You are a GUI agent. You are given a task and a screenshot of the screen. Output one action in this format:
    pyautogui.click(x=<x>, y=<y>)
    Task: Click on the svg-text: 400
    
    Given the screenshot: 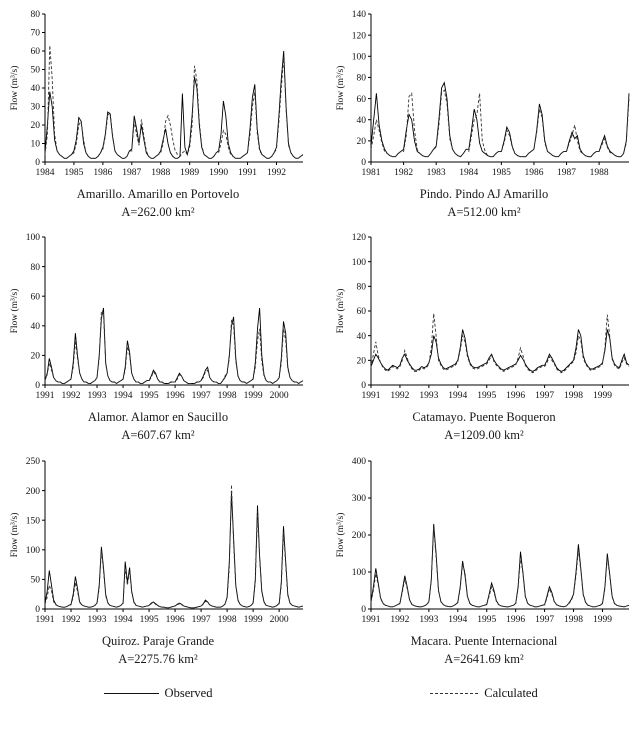 What is the action you would take?
    pyautogui.click(x=359, y=462)
    